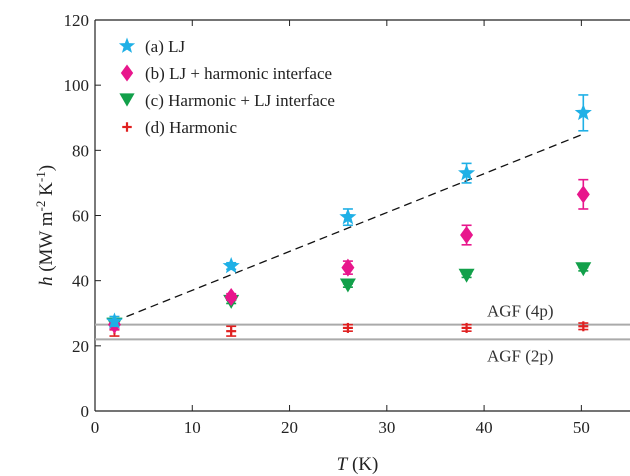  I want to click on y-axis-label: h (MW m-2 K-1), so click(45, 225).